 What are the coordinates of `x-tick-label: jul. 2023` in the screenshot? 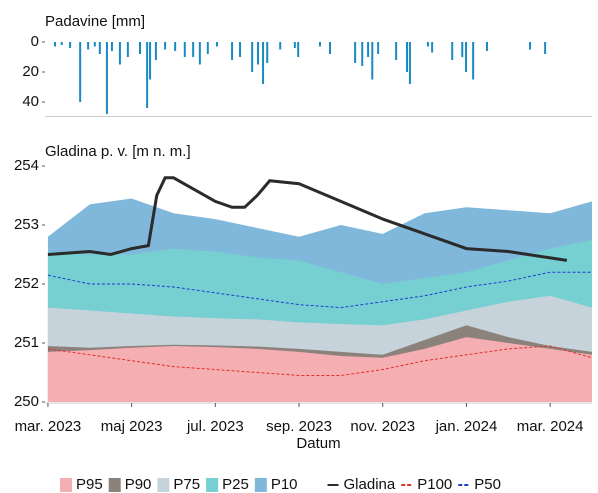 It's located at (215, 426).